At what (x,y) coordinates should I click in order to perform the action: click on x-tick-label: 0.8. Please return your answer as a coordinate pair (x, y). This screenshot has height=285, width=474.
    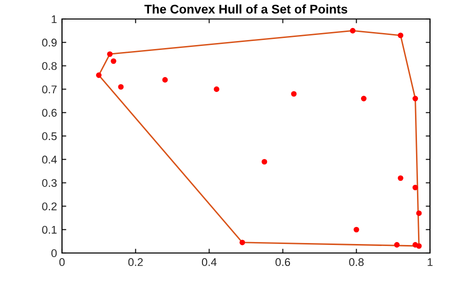
    Looking at the image, I should click on (356, 262).